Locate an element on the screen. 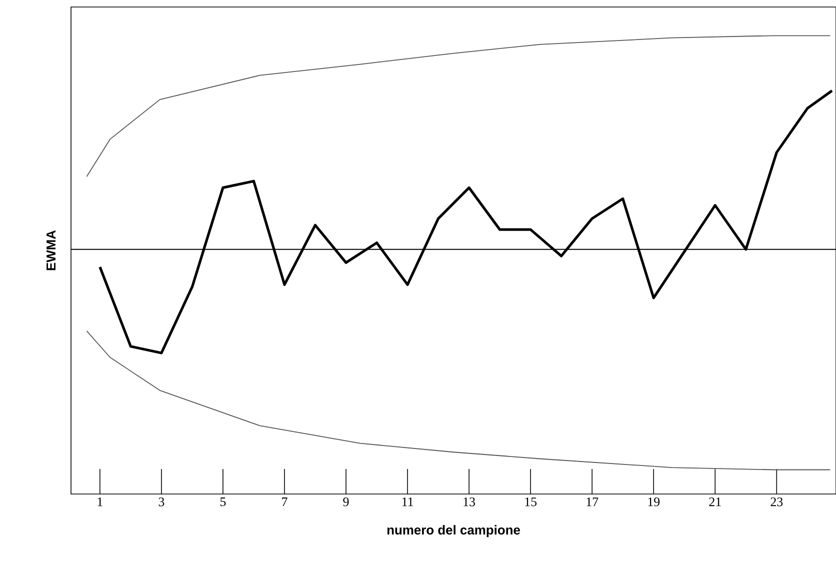 This screenshot has width=836, height=577. x-tick-label: 15 is located at coordinates (531, 502).